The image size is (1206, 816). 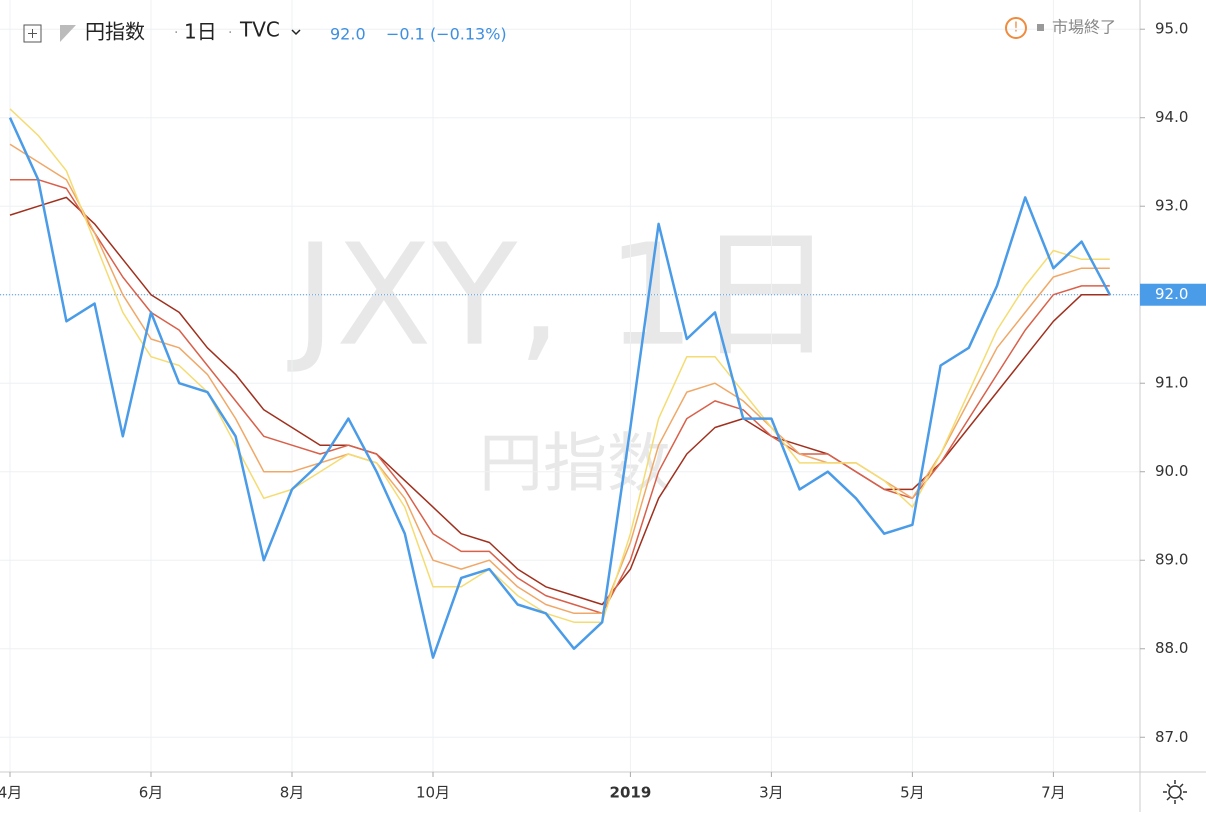 I want to click on x-tick-label: 4月, so click(x=11, y=793).